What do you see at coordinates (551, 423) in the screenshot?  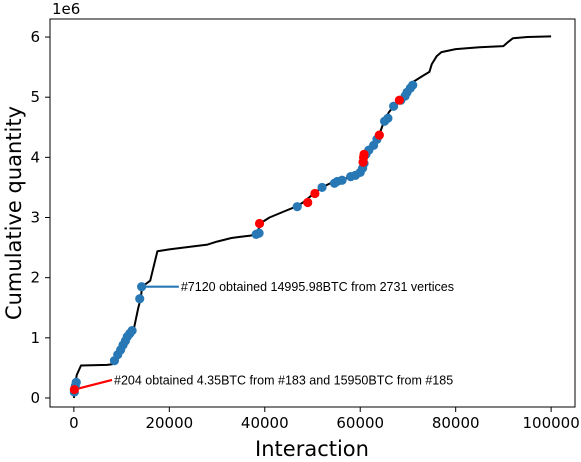 I see `x-tick-label: 100000` at bounding box center [551, 423].